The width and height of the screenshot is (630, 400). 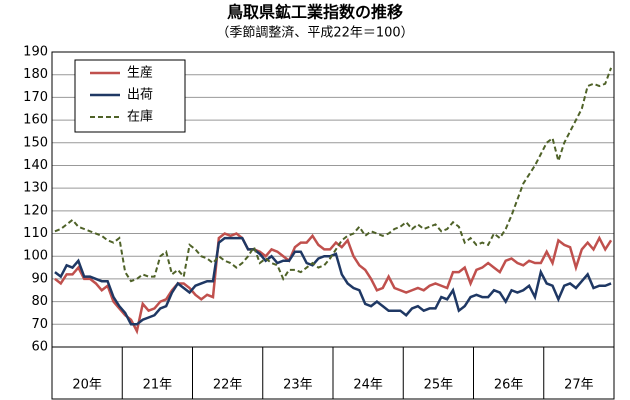 What do you see at coordinates (35, 74) in the screenshot?
I see `y-tick-label: 180` at bounding box center [35, 74].